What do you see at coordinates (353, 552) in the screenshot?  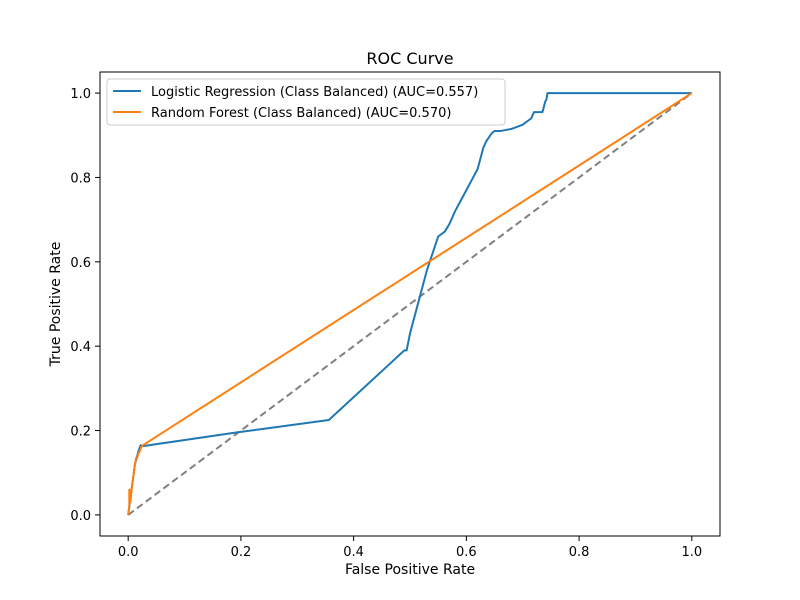 I see `x-tick-label: 0.4` at bounding box center [353, 552].